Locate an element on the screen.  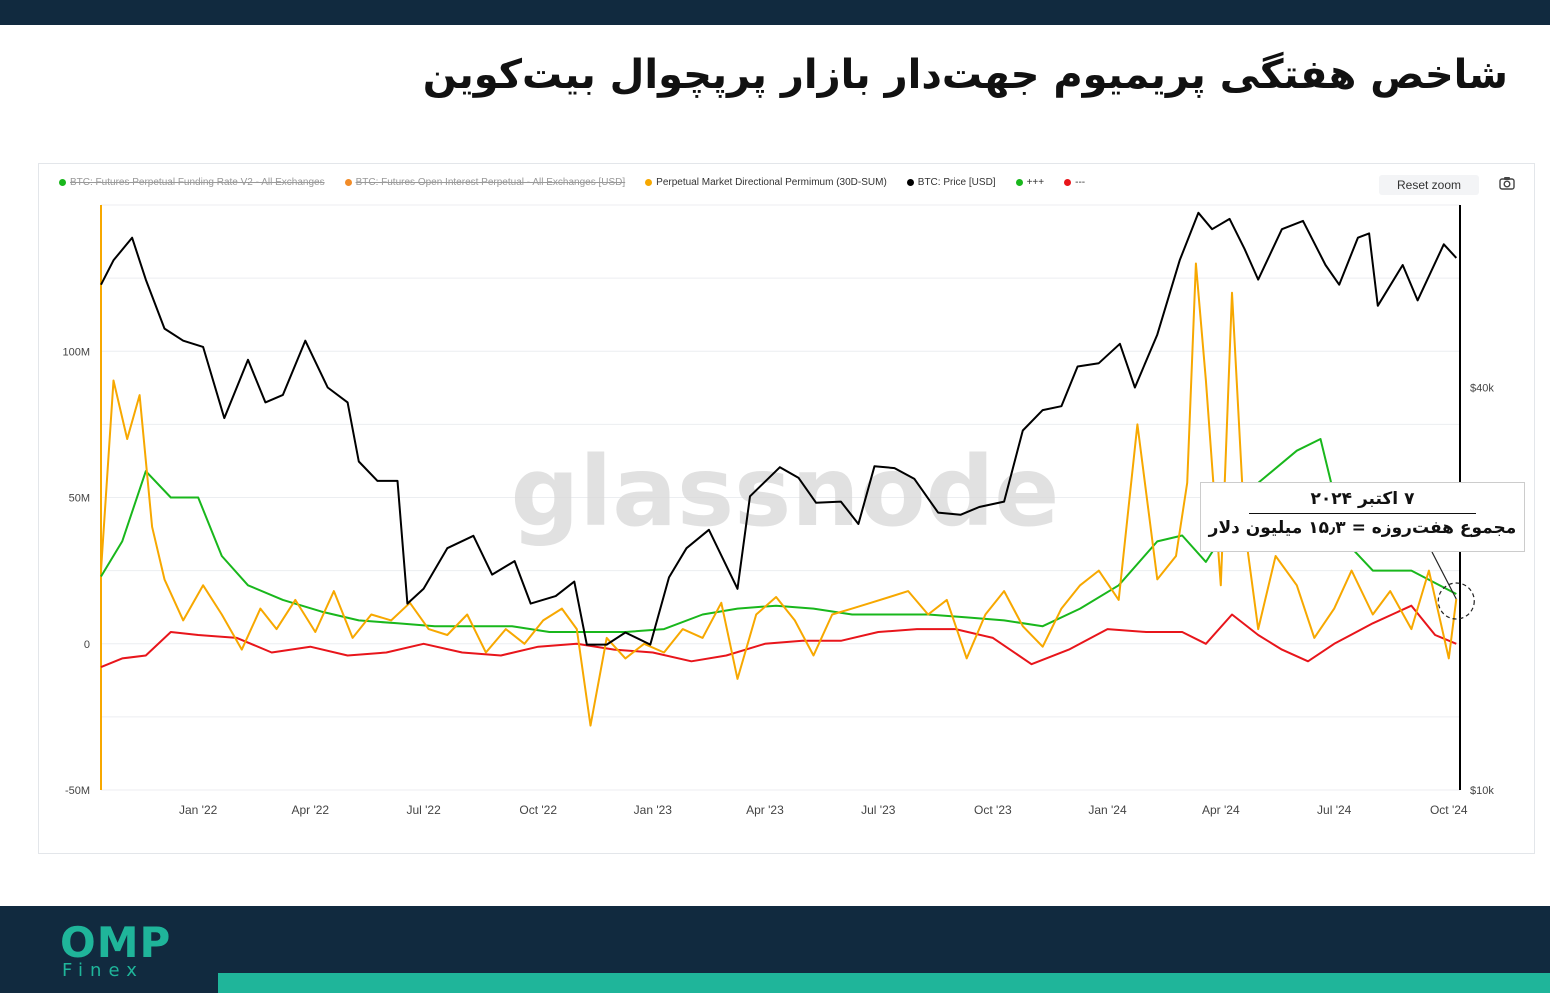
x-tick-label: Jan '24 is located at coordinates (1107, 810).